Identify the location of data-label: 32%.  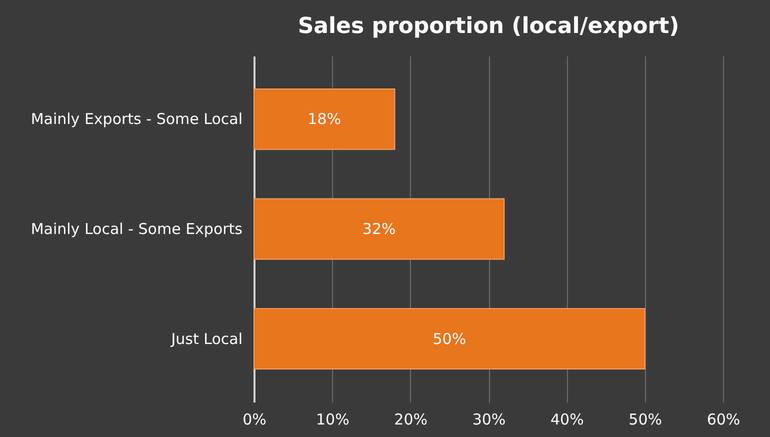
(379, 229).